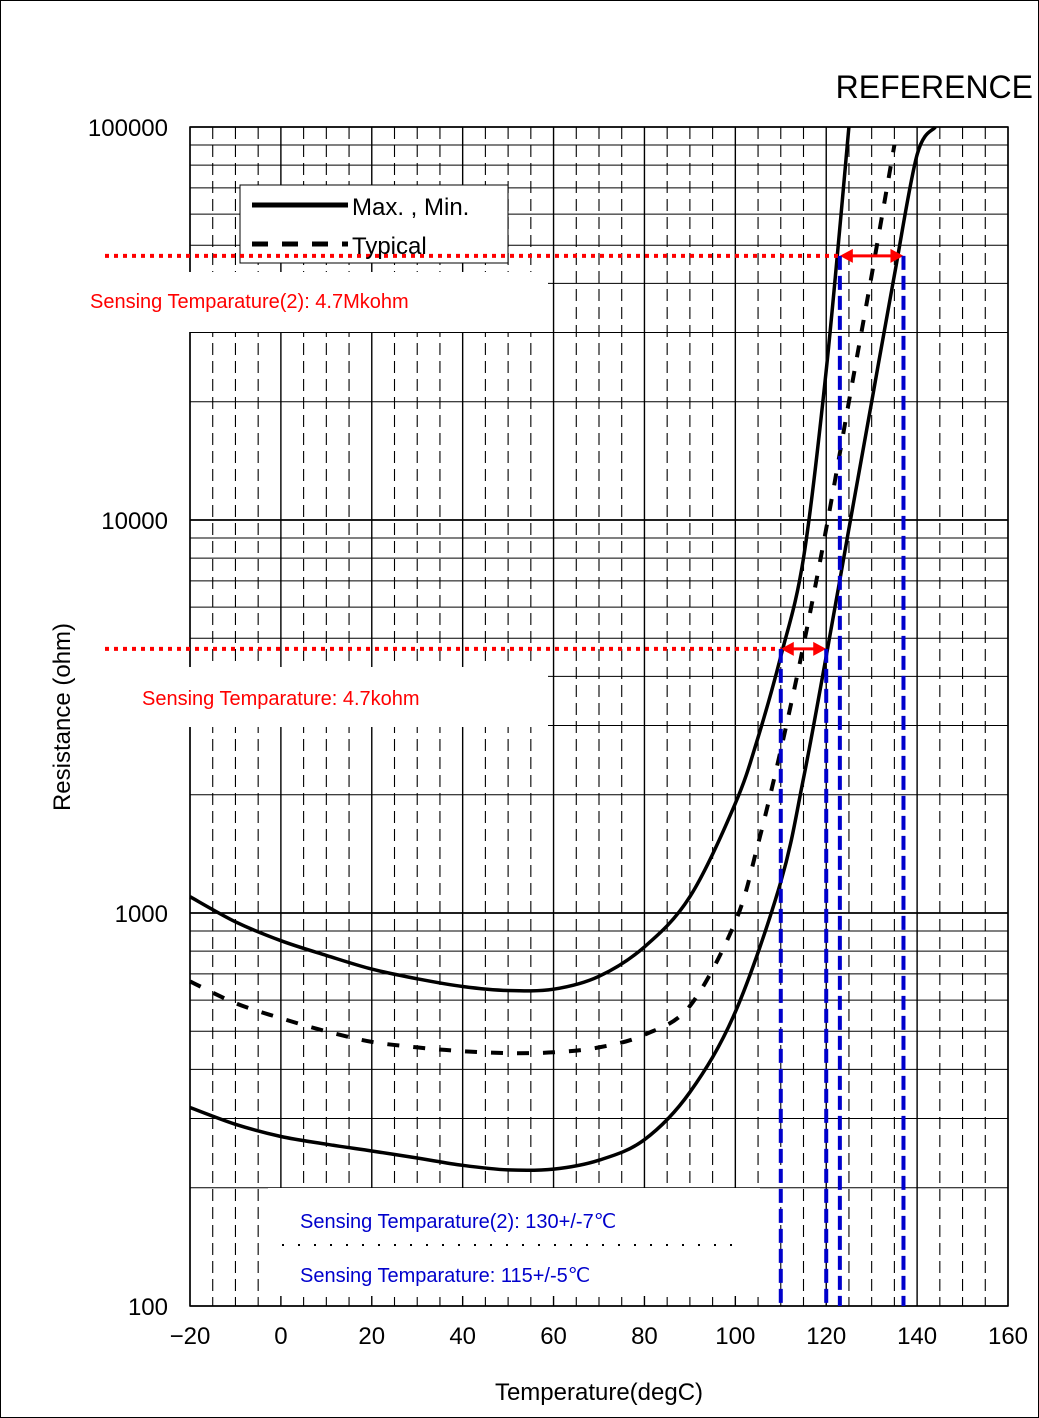 This screenshot has height=1418, width=1039. What do you see at coordinates (445, 1276) in the screenshot?
I see `sensing1-temperature-label: Sensing Temparature: 115+/-5℃` at bounding box center [445, 1276].